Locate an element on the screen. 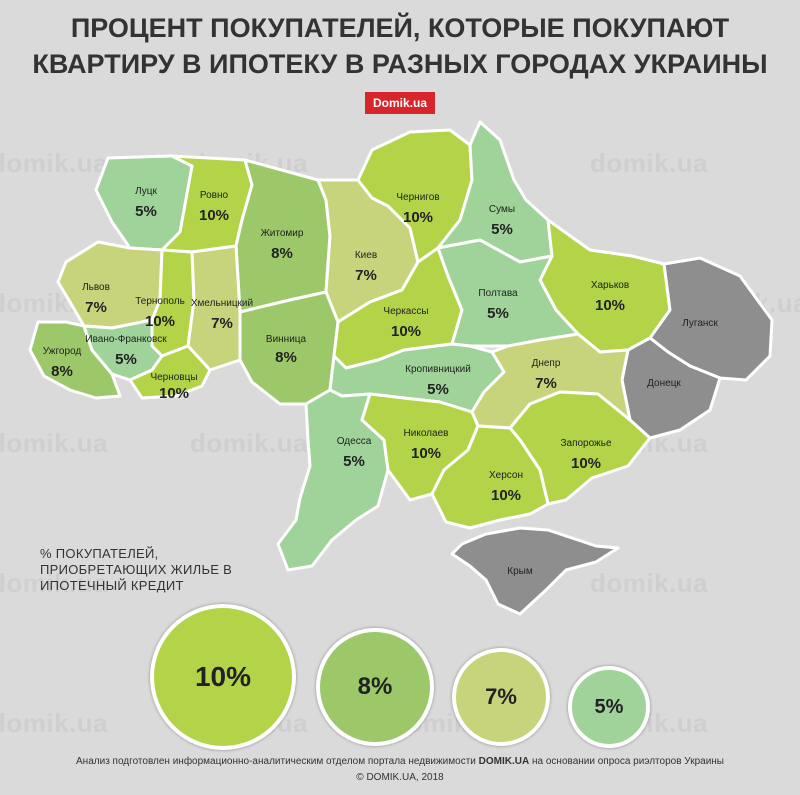  region-krym is located at coordinates (535, 571).